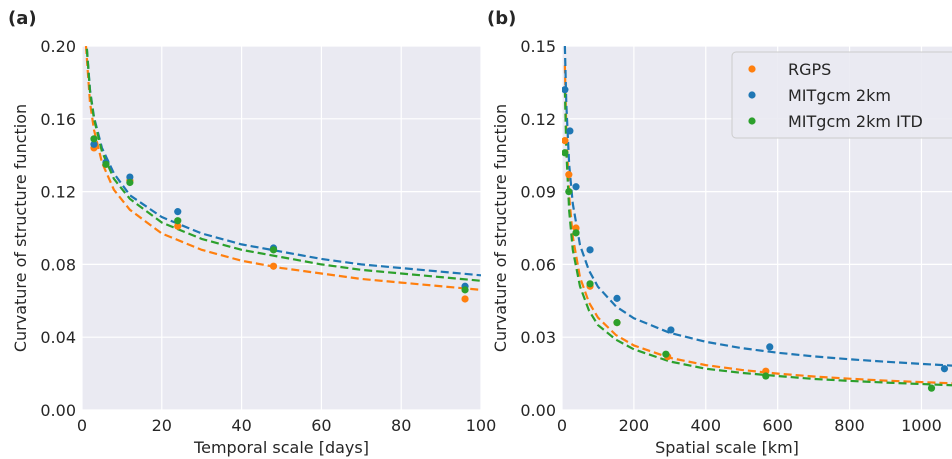 The width and height of the screenshot is (952, 459). What do you see at coordinates (58, 337) in the screenshot?
I see `y-tick-label: 0.04` at bounding box center [58, 337].